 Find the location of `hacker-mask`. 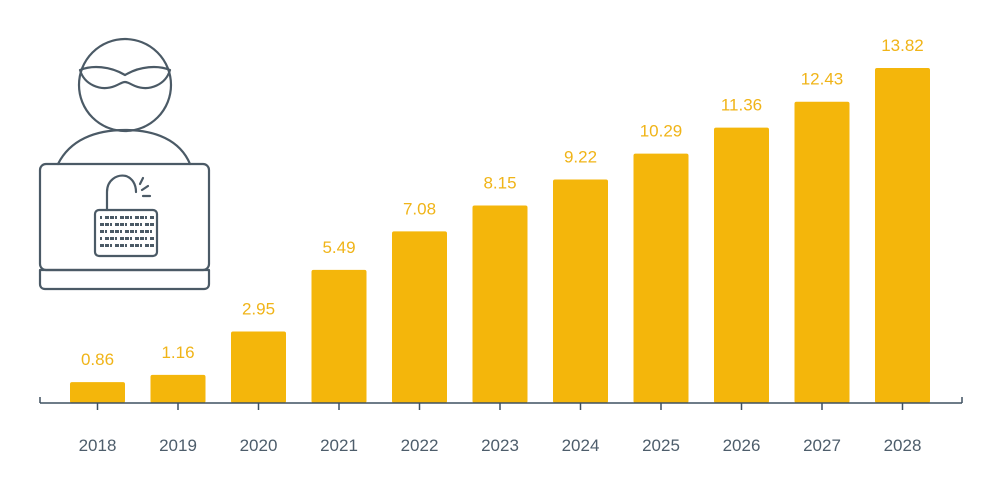

hacker-mask is located at coordinates (125, 77).